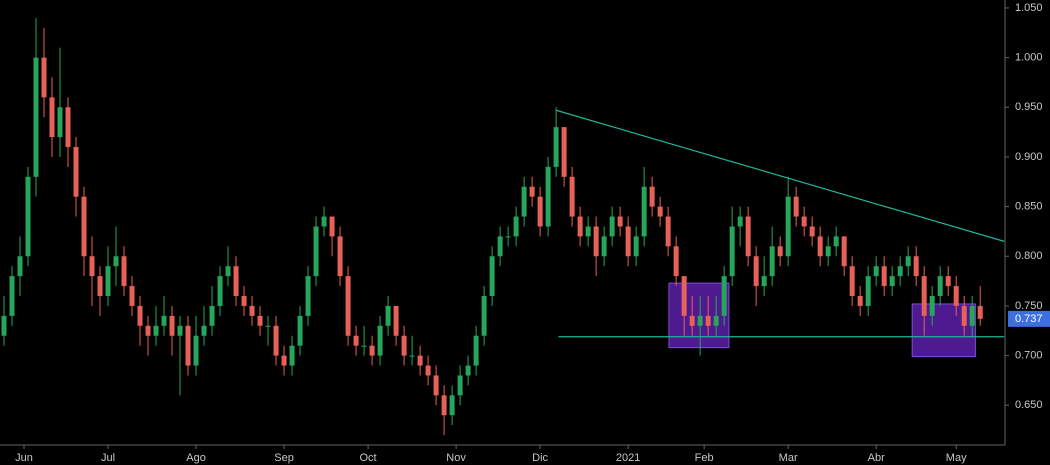  Describe the element at coordinates (1029, 207) in the screenshot. I see `y-tick-label: 0.850` at that location.